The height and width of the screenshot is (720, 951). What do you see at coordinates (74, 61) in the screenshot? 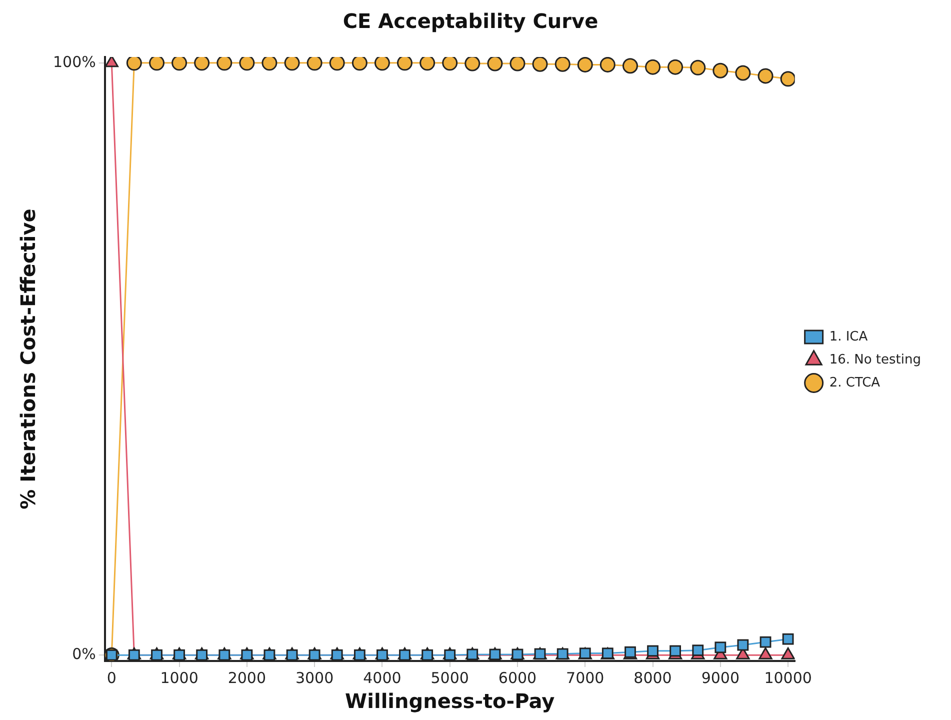
I see `y-tick-label: 100%` at bounding box center [74, 61].